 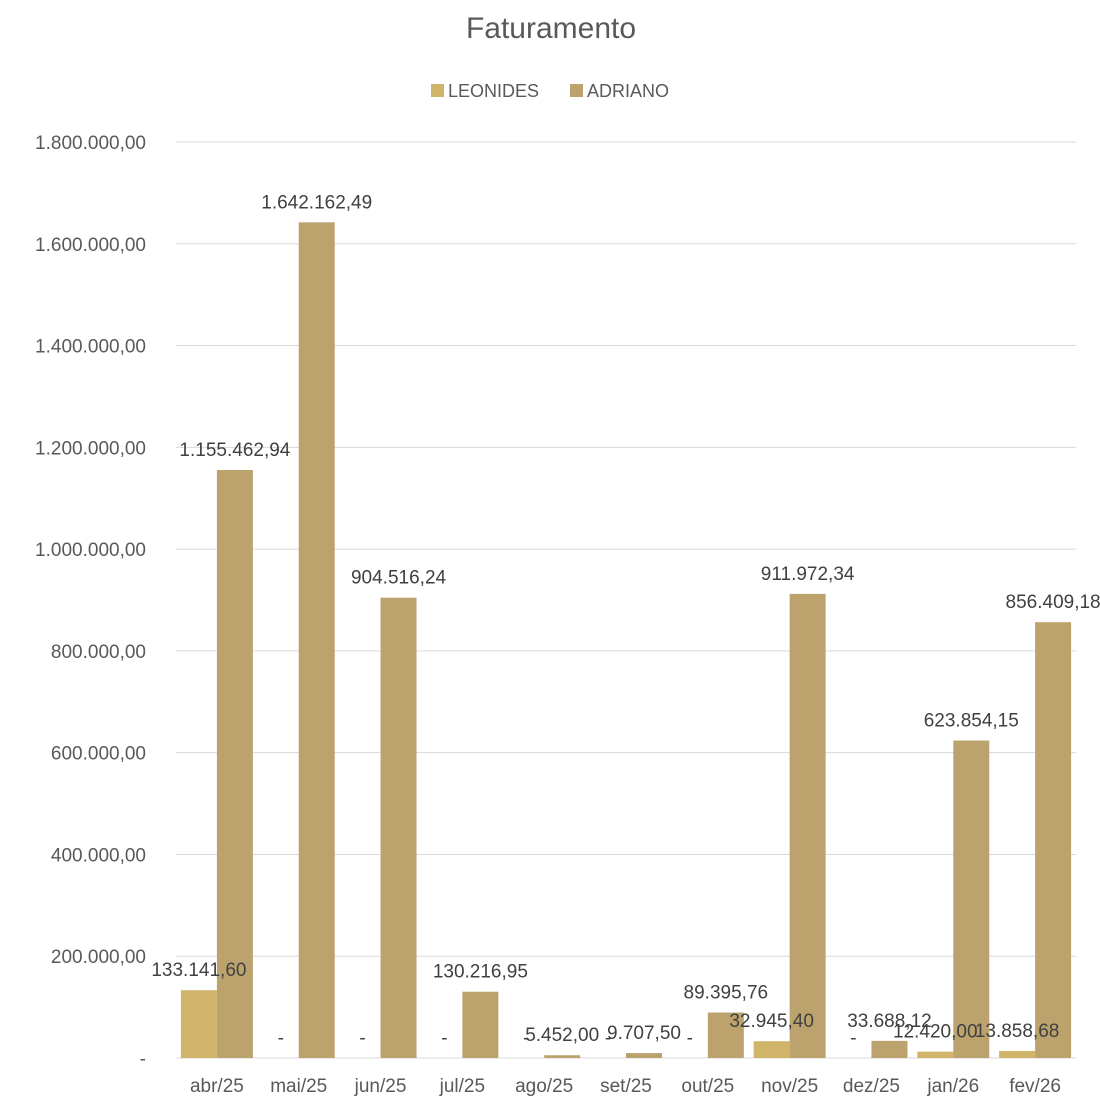 What do you see at coordinates (628, 91) in the screenshot?
I see `legend-label-adriano: ADRIANO` at bounding box center [628, 91].